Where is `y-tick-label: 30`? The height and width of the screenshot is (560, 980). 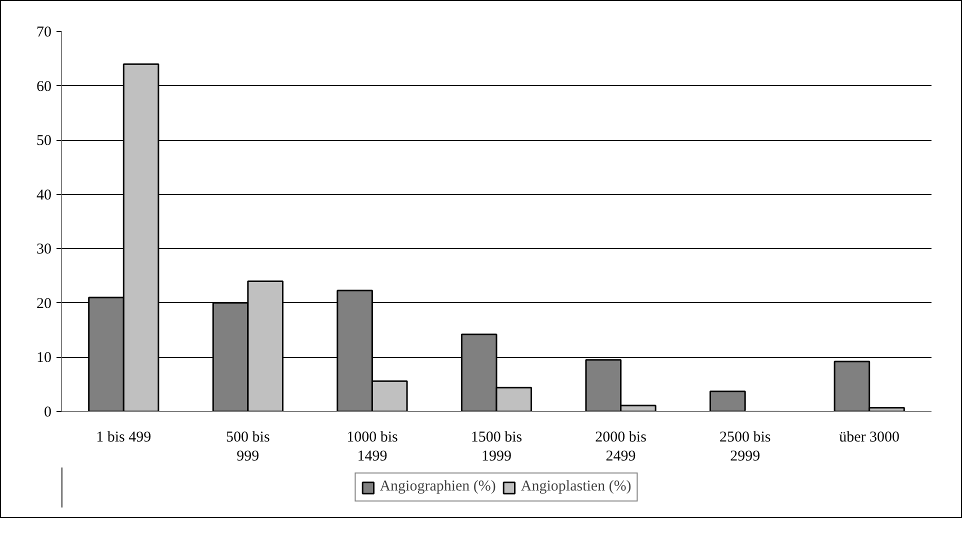
y-tick-label: 30 is located at coordinates (44, 250).